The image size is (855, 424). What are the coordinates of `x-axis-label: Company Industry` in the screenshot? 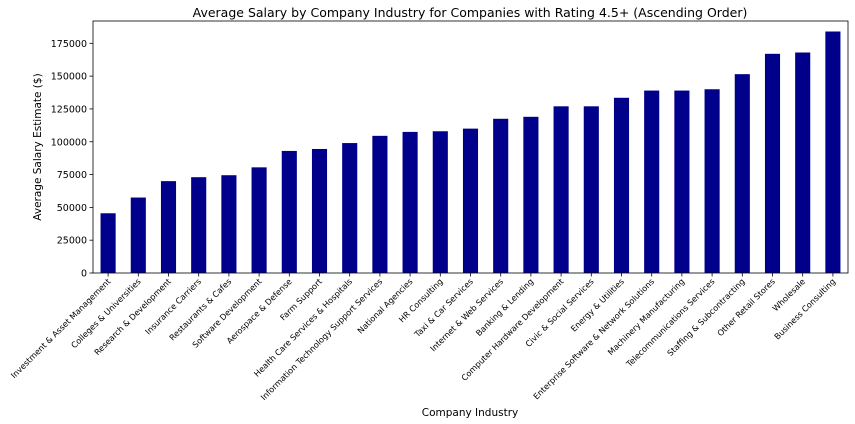 It's located at (470, 413).